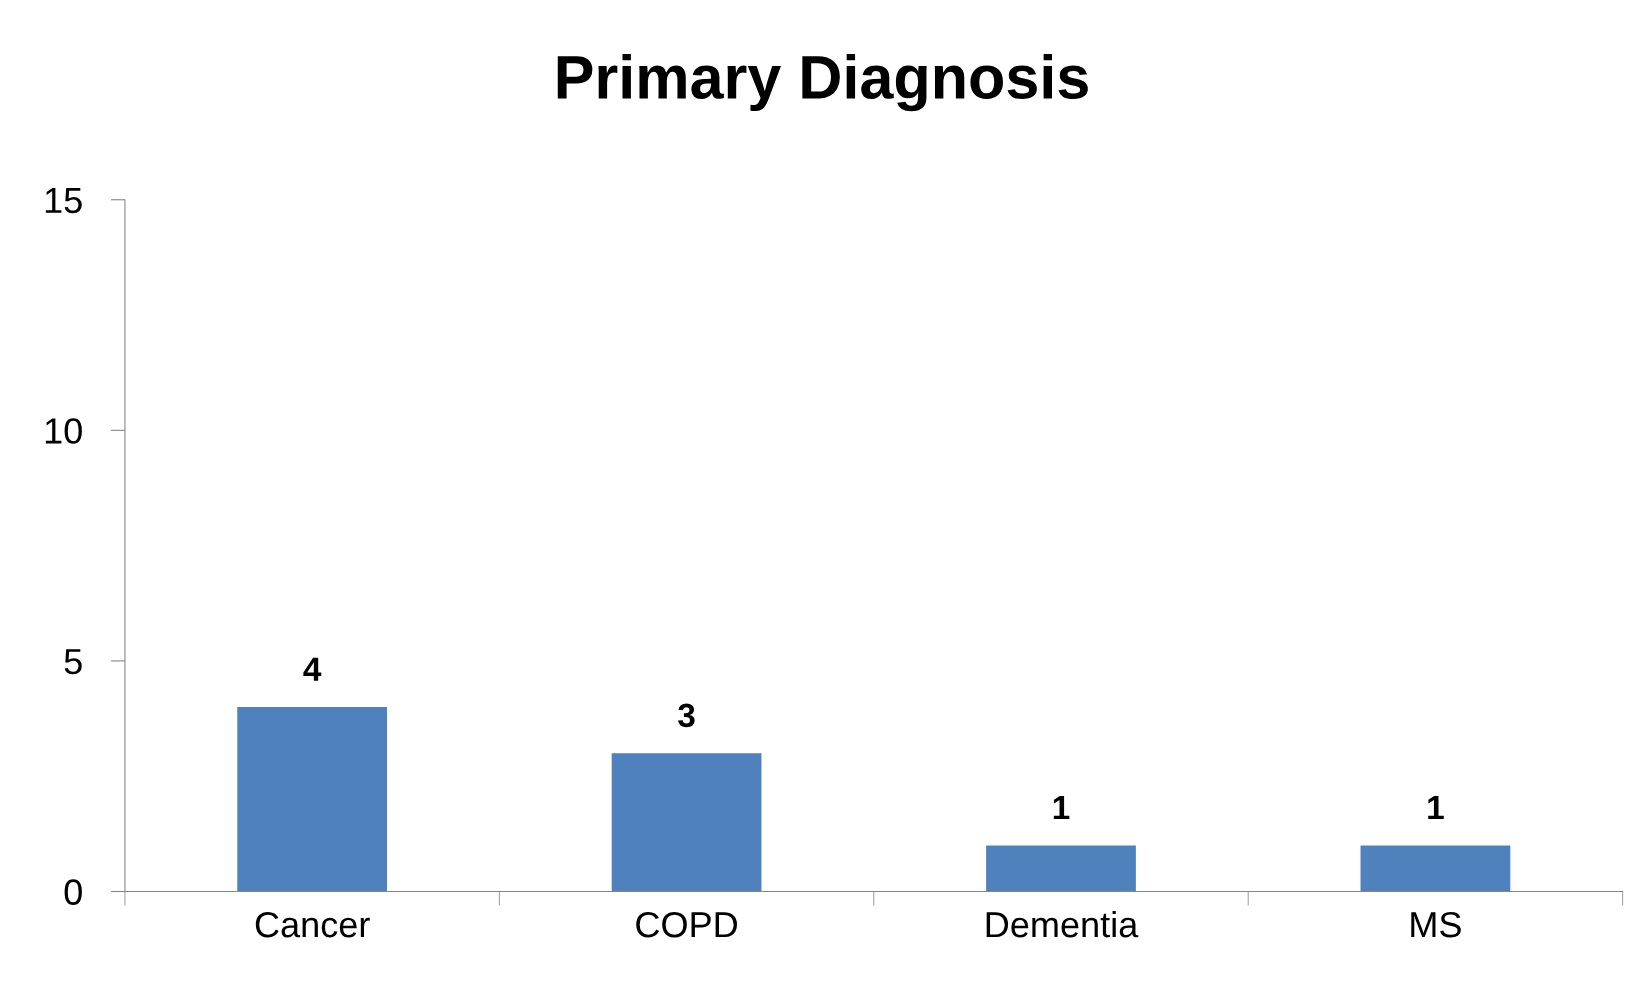 Image resolution: width=1644 pixels, height=984 pixels. What do you see at coordinates (312, 669) in the screenshot?
I see `data-label: 4` at bounding box center [312, 669].